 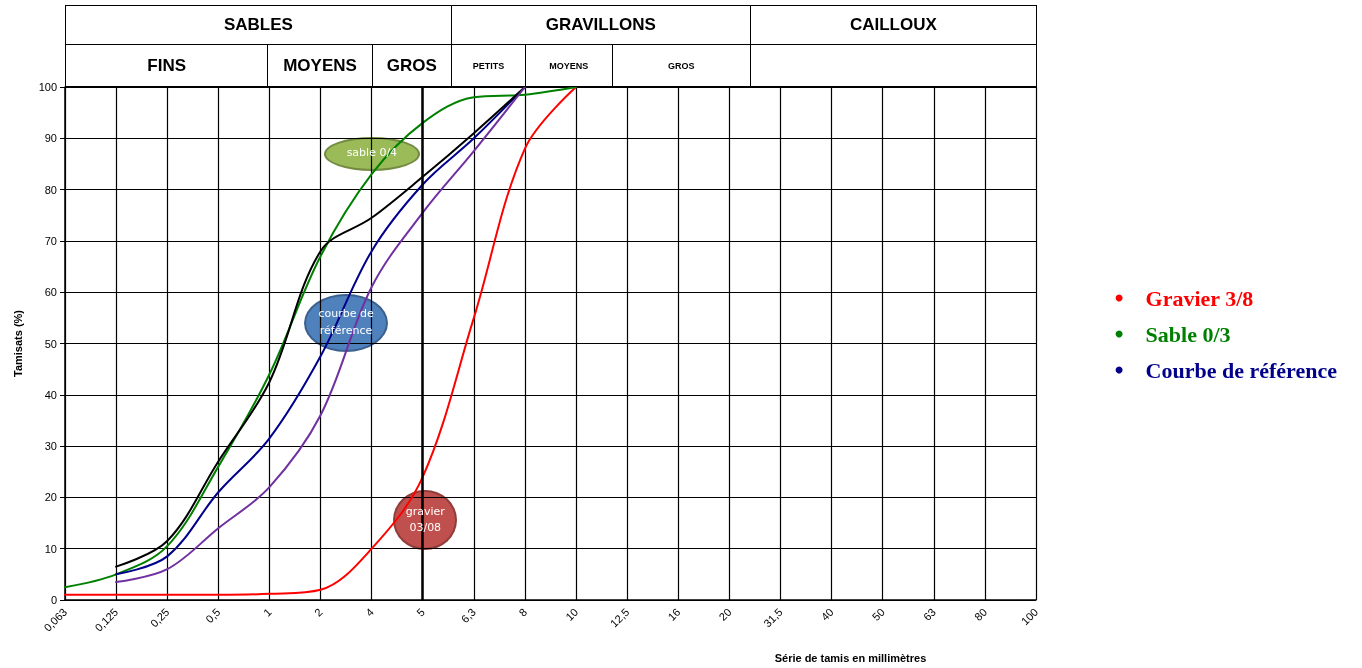 I want to click on legend-label: Sable 0/3, so click(x=1188, y=334).